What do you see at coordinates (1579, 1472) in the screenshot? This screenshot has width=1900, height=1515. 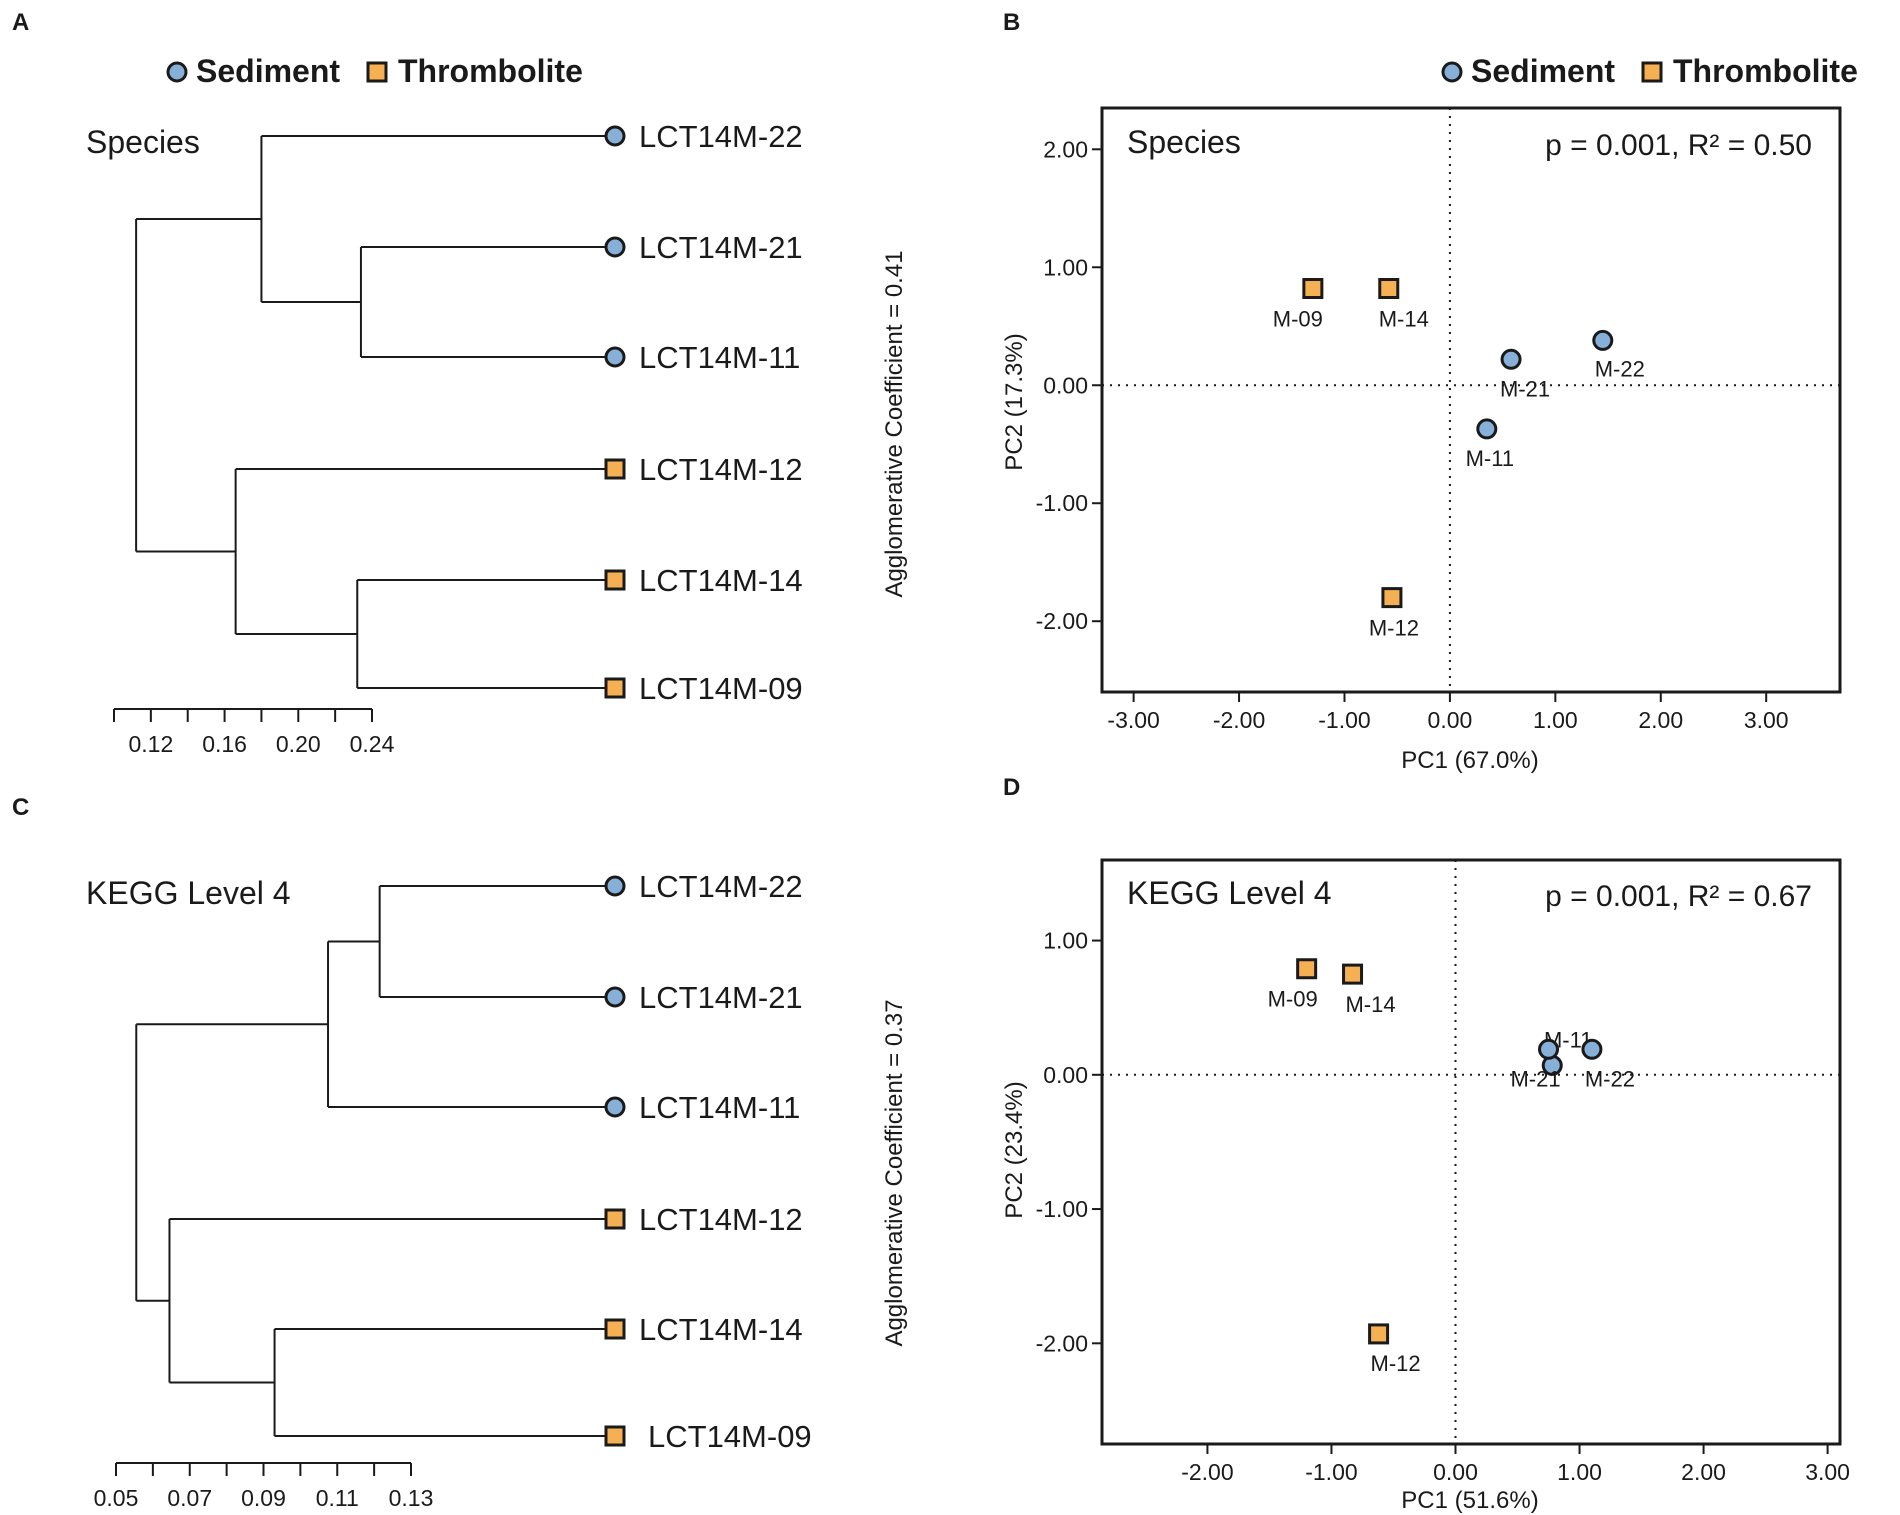 I see `x-tick-label: 1.00` at bounding box center [1579, 1472].